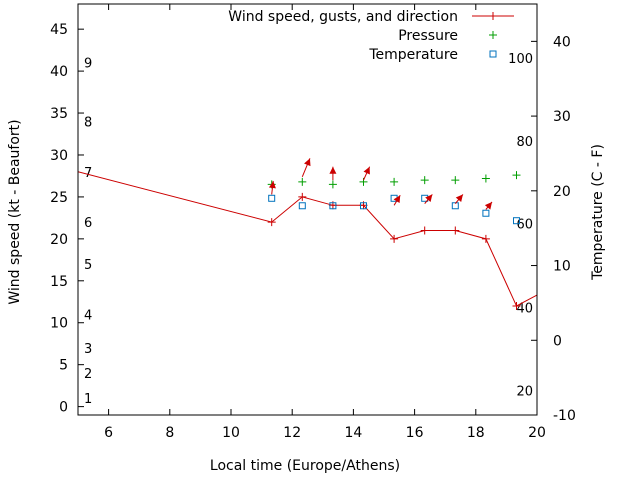 This screenshot has height=480, width=640. What do you see at coordinates (59, 240) in the screenshot?
I see `y-tick-label: 20` at bounding box center [59, 240].